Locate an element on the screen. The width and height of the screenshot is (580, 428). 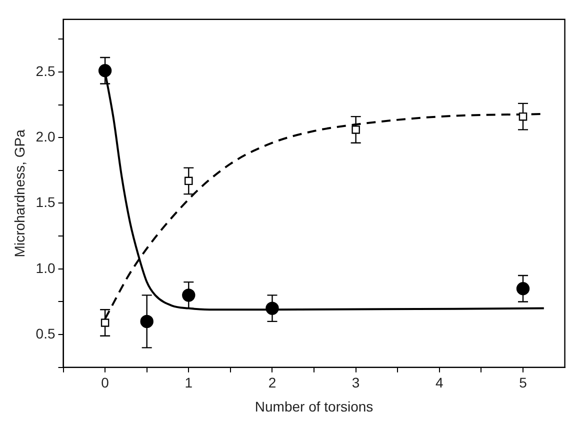
y-tick-label: 2.0 is located at coordinates (46, 136).